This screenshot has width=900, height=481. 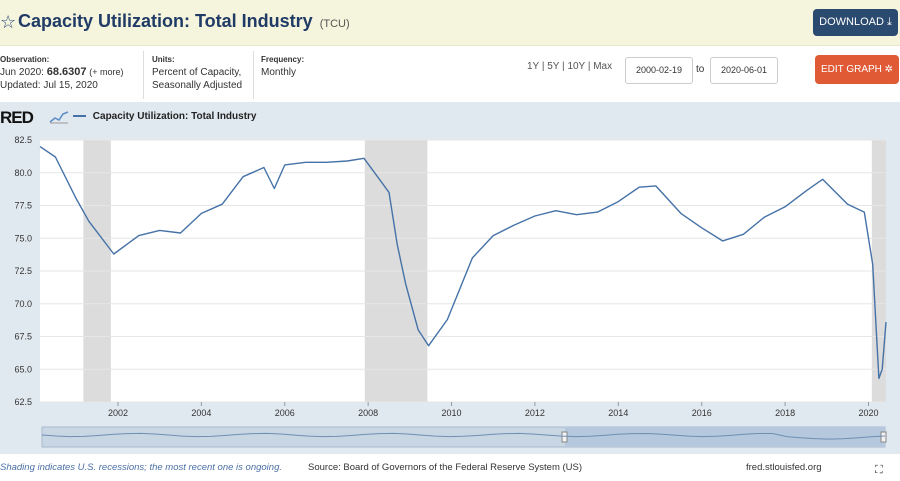 What do you see at coordinates (285, 413) in the screenshot?
I see `x-tick-label: 2006` at bounding box center [285, 413].